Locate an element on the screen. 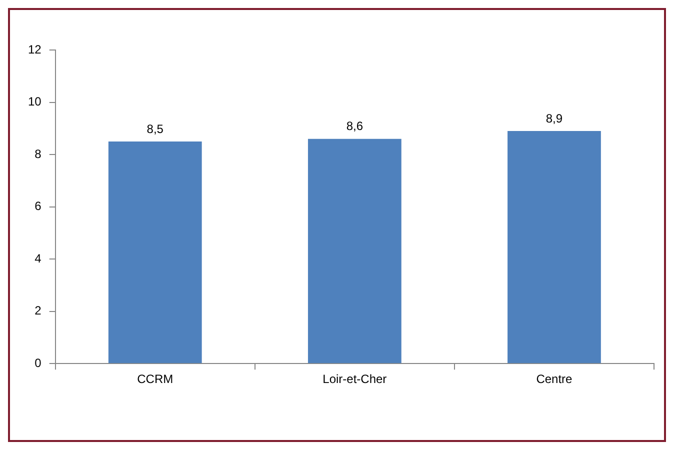  y-tick-label: 12 is located at coordinates (35, 49).